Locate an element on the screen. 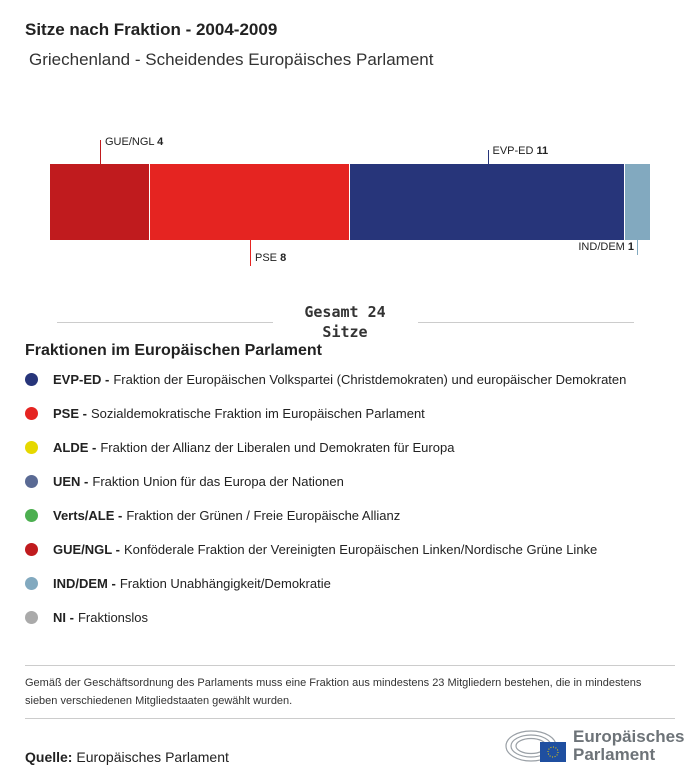 Image resolution: width=700 pixels, height=784 pixels. legend-abbr: ALDE - is located at coordinates (75, 447).